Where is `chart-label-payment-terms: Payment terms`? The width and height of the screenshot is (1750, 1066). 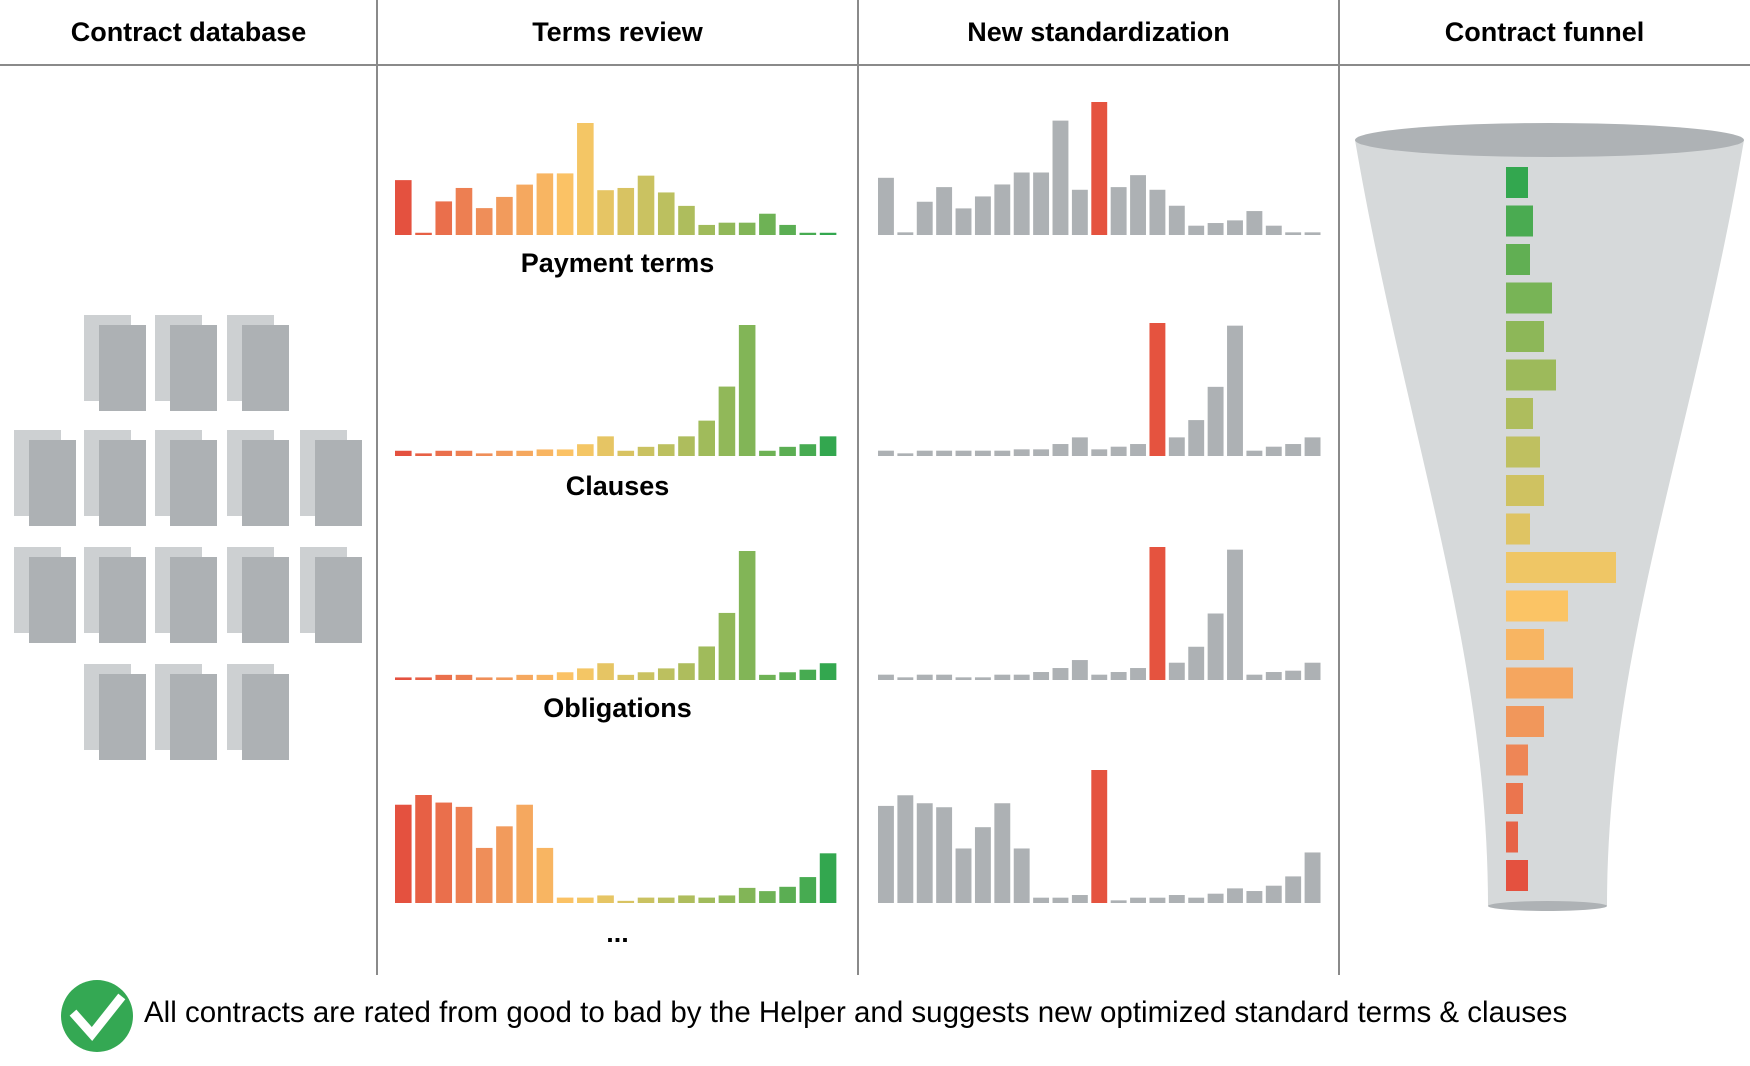
chart-label-payment-terms: Payment terms is located at coordinates (617, 263).